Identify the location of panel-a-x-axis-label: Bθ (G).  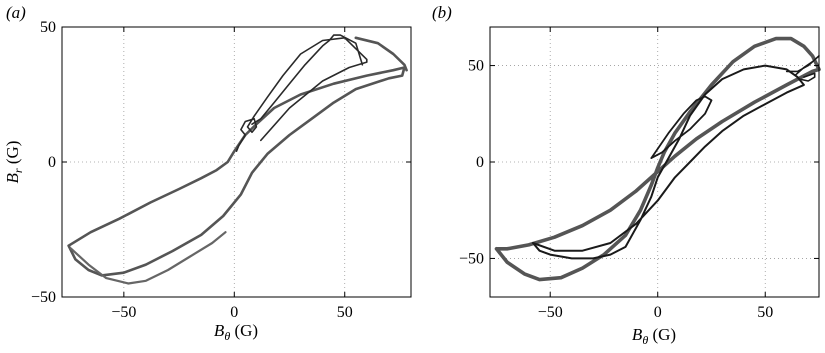
(236, 332).